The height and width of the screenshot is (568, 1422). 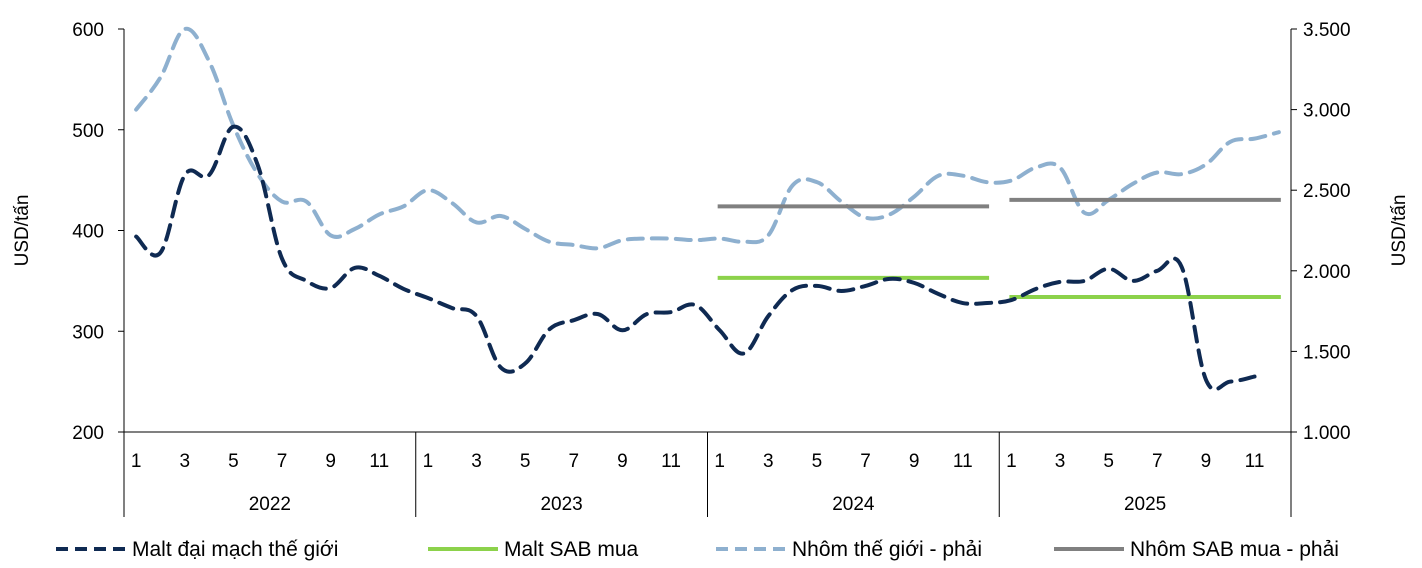 I want to click on y-left-tick-label: 200, so click(x=88, y=433).